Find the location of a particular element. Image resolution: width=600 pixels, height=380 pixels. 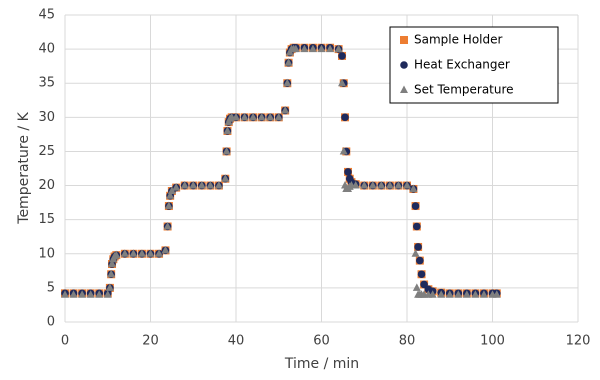

legend-box is located at coordinates (474, 65).